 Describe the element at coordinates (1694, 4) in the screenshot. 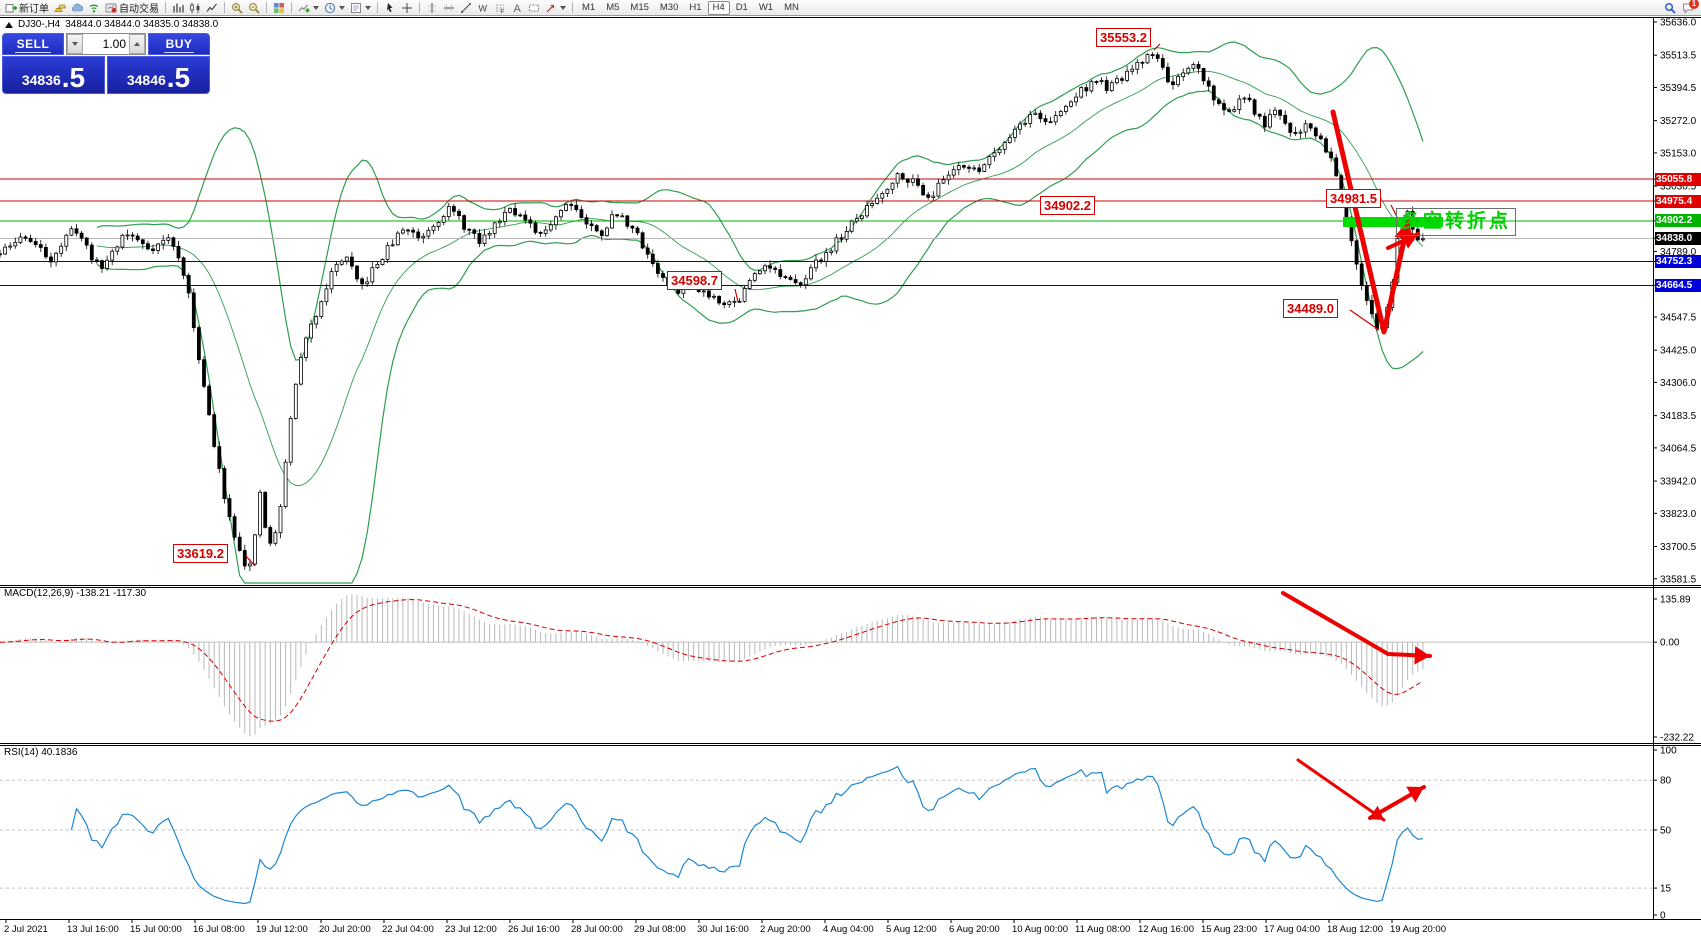

I see `notification-badge: 1` at that location.